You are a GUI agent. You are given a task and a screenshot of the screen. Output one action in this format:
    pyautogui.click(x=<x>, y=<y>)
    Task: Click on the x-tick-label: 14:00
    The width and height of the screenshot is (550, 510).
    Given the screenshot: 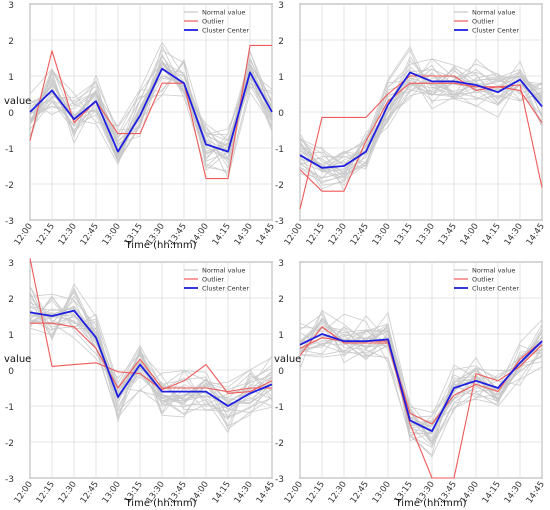 What is the action you would take?
    pyautogui.click(x=470, y=235)
    